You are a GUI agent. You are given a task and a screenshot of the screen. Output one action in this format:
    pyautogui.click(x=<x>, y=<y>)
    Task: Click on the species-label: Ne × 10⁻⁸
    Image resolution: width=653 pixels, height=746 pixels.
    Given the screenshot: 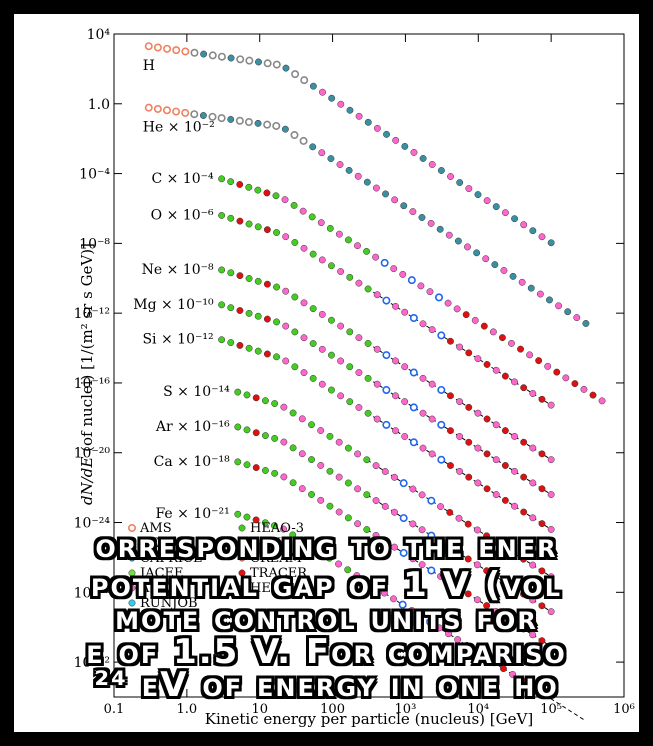 What is the action you would take?
    pyautogui.click(x=178, y=270)
    